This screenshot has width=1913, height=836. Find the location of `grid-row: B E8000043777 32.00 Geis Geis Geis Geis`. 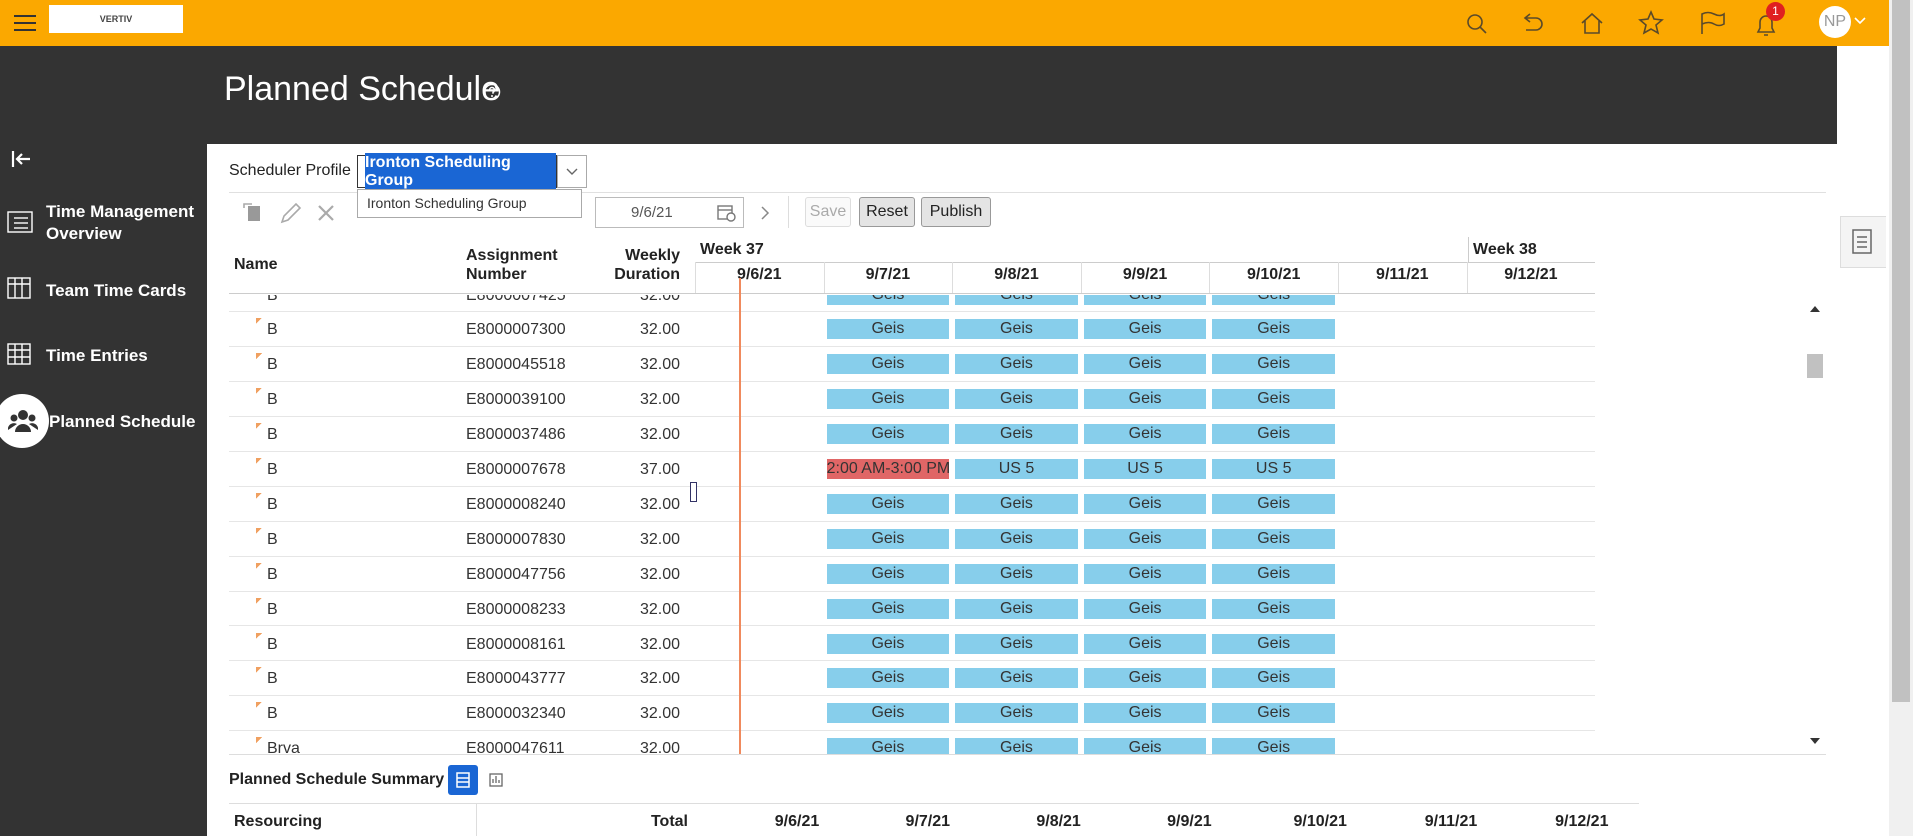

grid-row: B E8000043777 32.00 Geis Geis Geis Geis is located at coordinates (912, 679).